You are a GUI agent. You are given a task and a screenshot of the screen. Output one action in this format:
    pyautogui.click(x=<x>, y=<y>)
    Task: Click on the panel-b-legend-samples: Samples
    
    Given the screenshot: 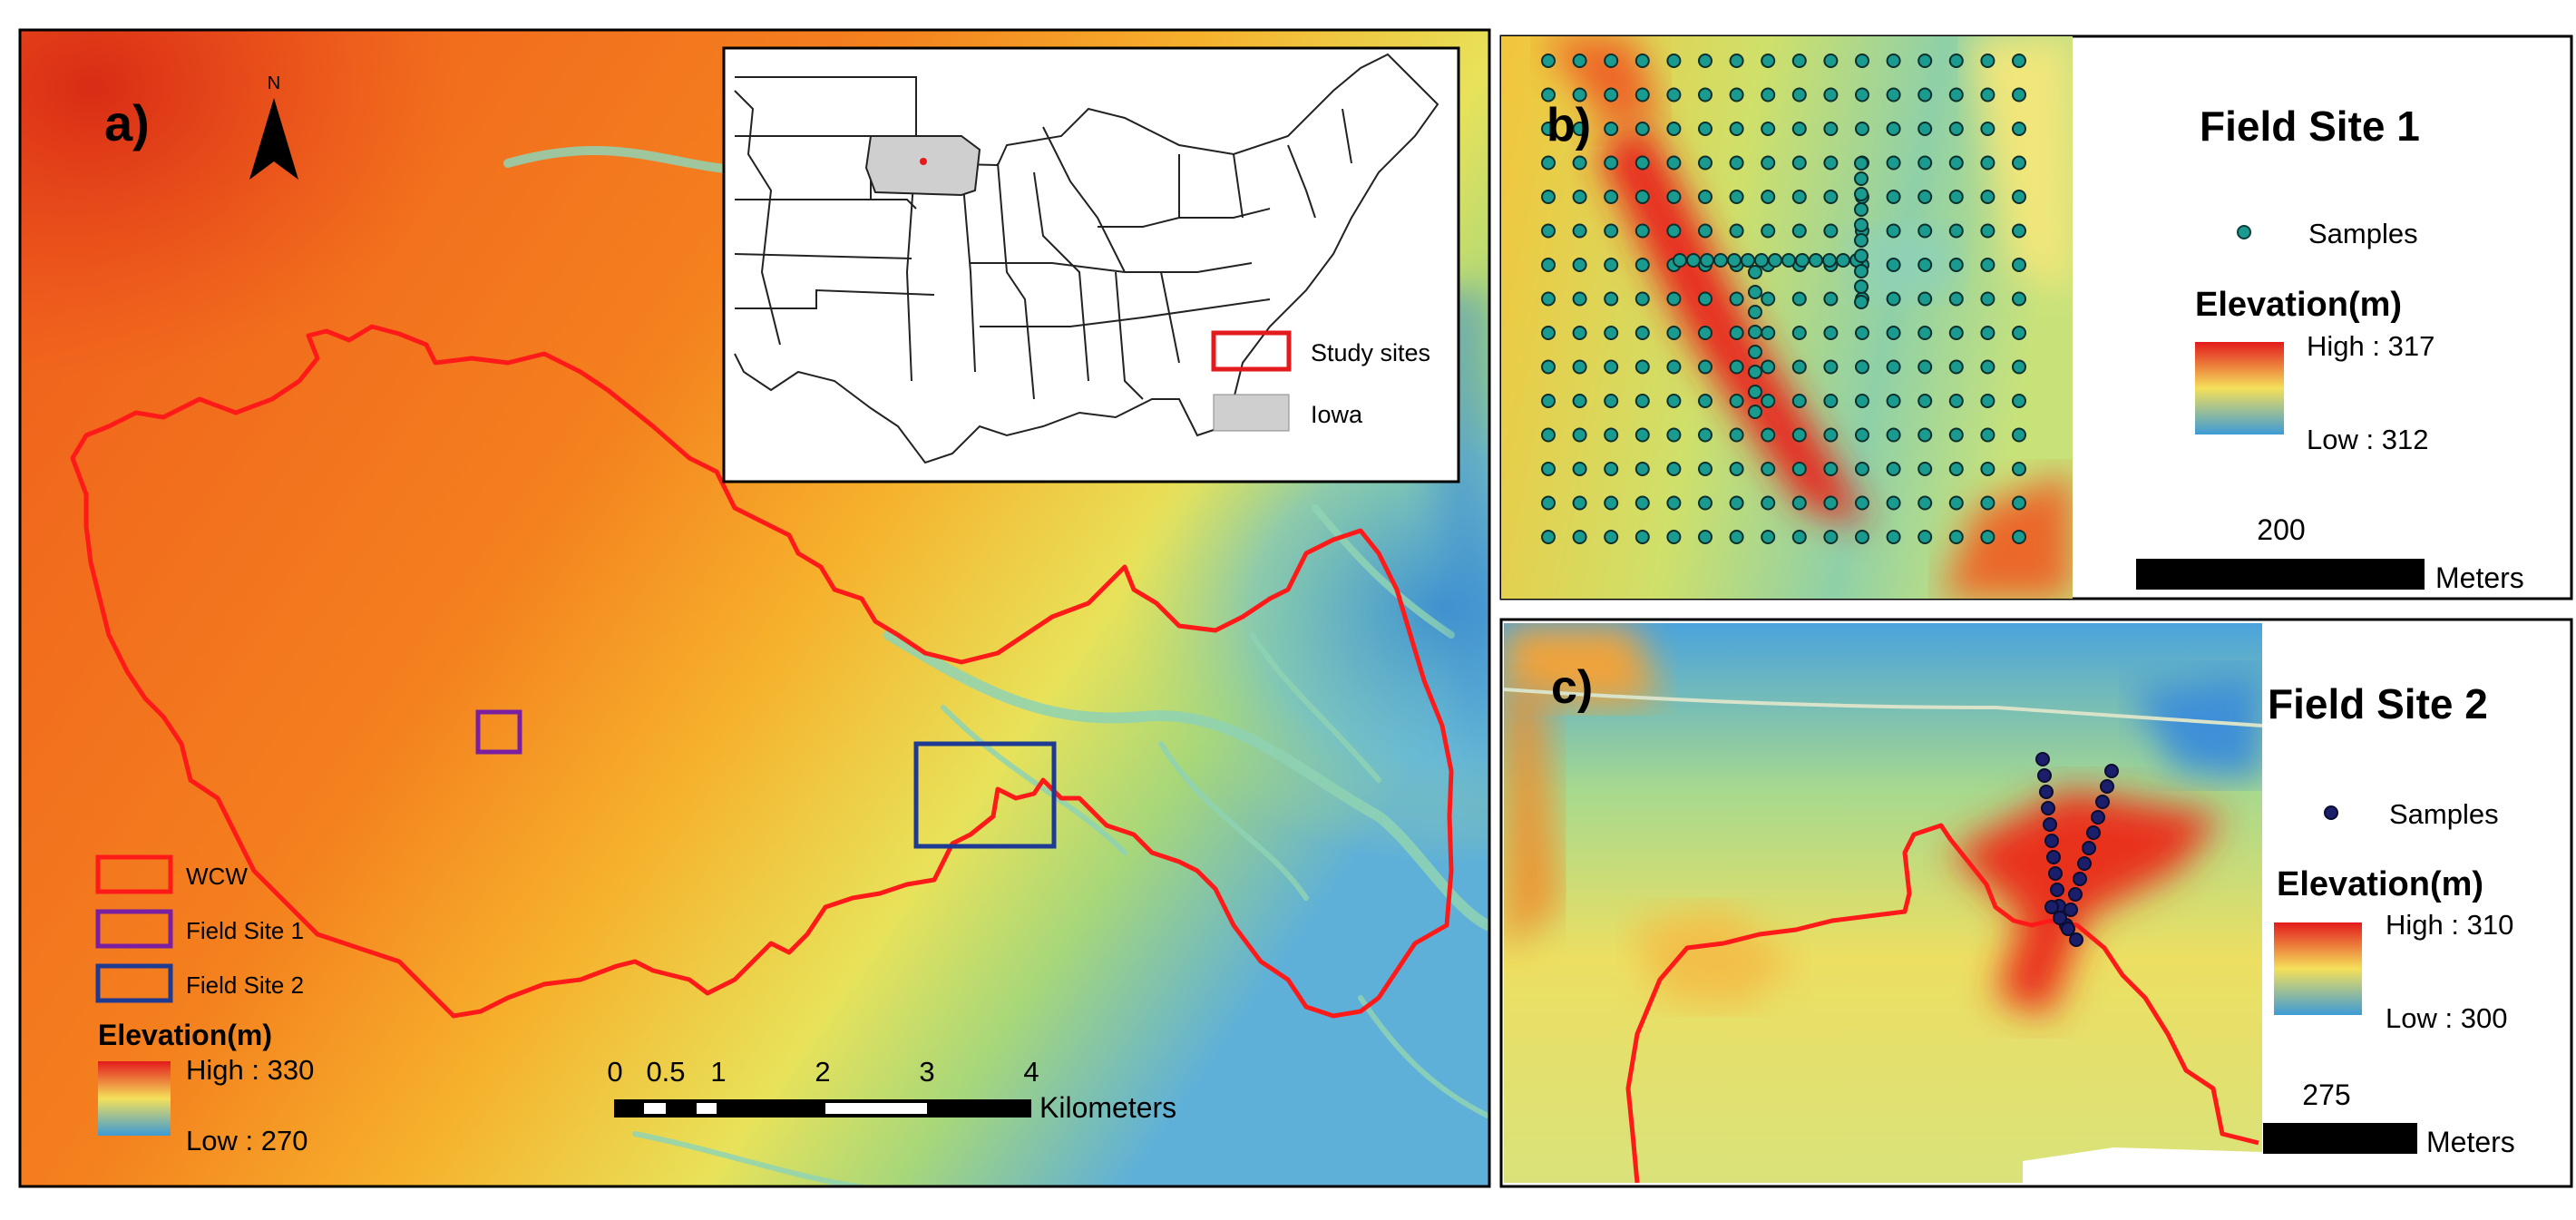 What is the action you would take?
    pyautogui.click(x=2363, y=233)
    